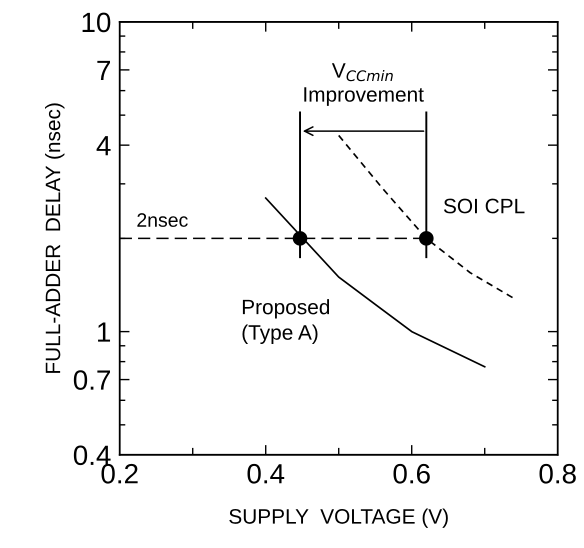 Image resolution: width=584 pixels, height=548 pixels. Describe the element at coordinates (484, 206) in the screenshot. I see `series-label: SOI CPL` at that location.